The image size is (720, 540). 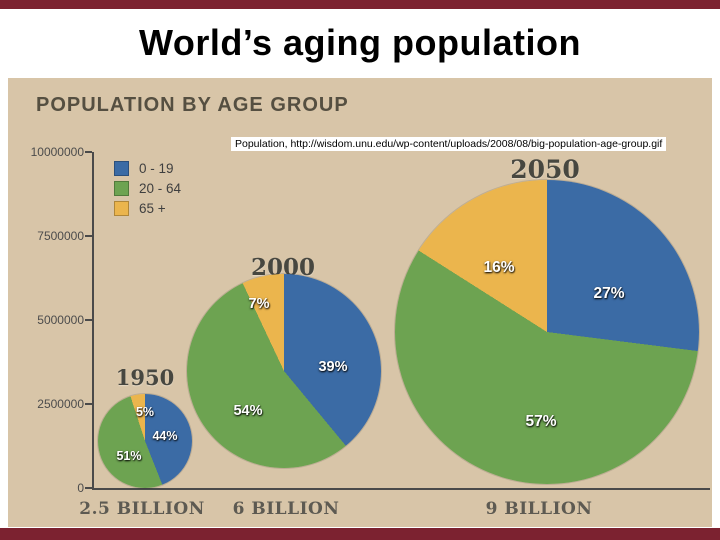 I want to click on slice-label-1950-20-64: 51%, so click(x=129, y=456).